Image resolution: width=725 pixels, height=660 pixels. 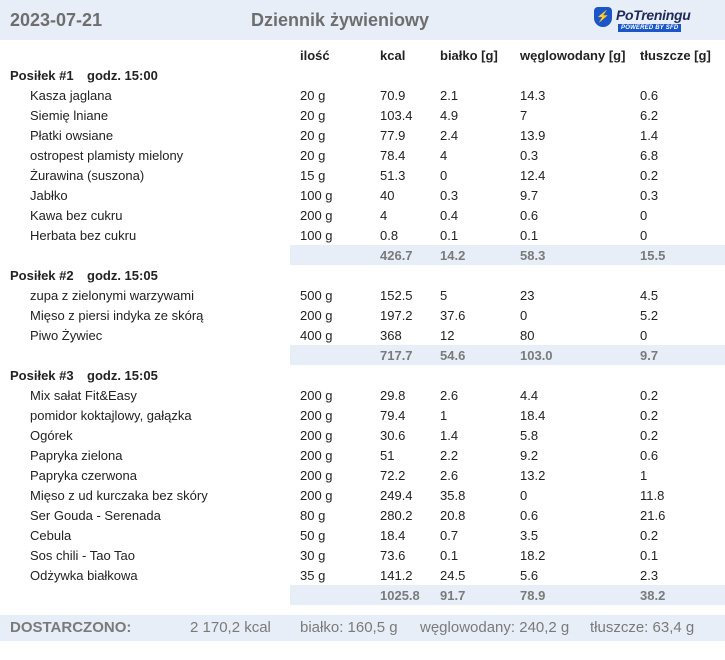 What do you see at coordinates (393, 535) in the screenshot?
I see `food-kcal: 18.4` at bounding box center [393, 535].